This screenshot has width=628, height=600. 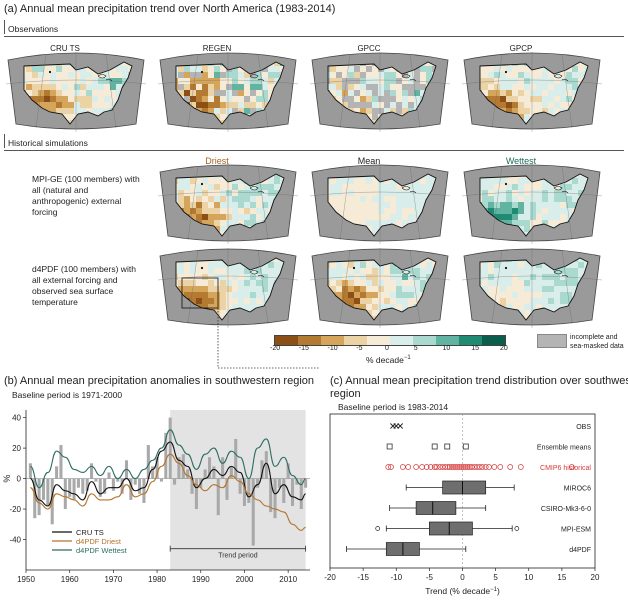 What do you see at coordinates (532, 92) in the screenshot?
I see `map-gpcp` at bounding box center [532, 92].